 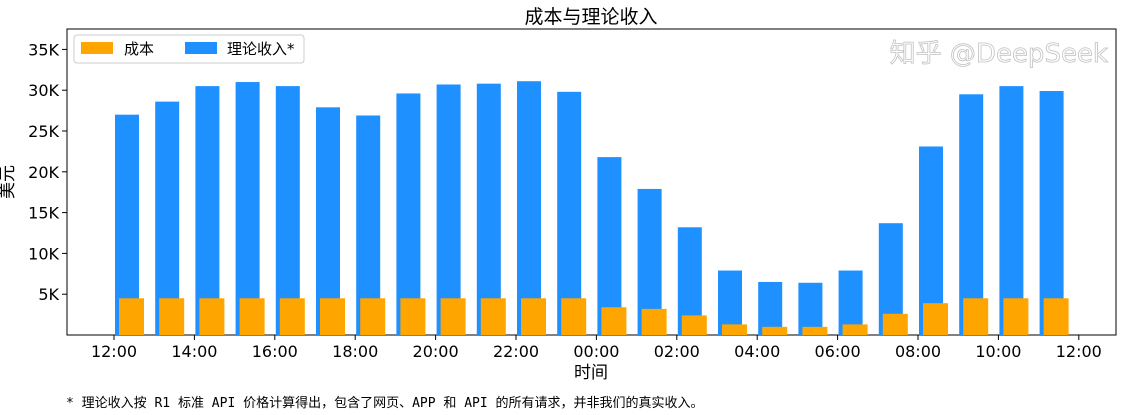 What do you see at coordinates (734, 329) in the screenshot?
I see `bar-cost-03:00` at bounding box center [734, 329].